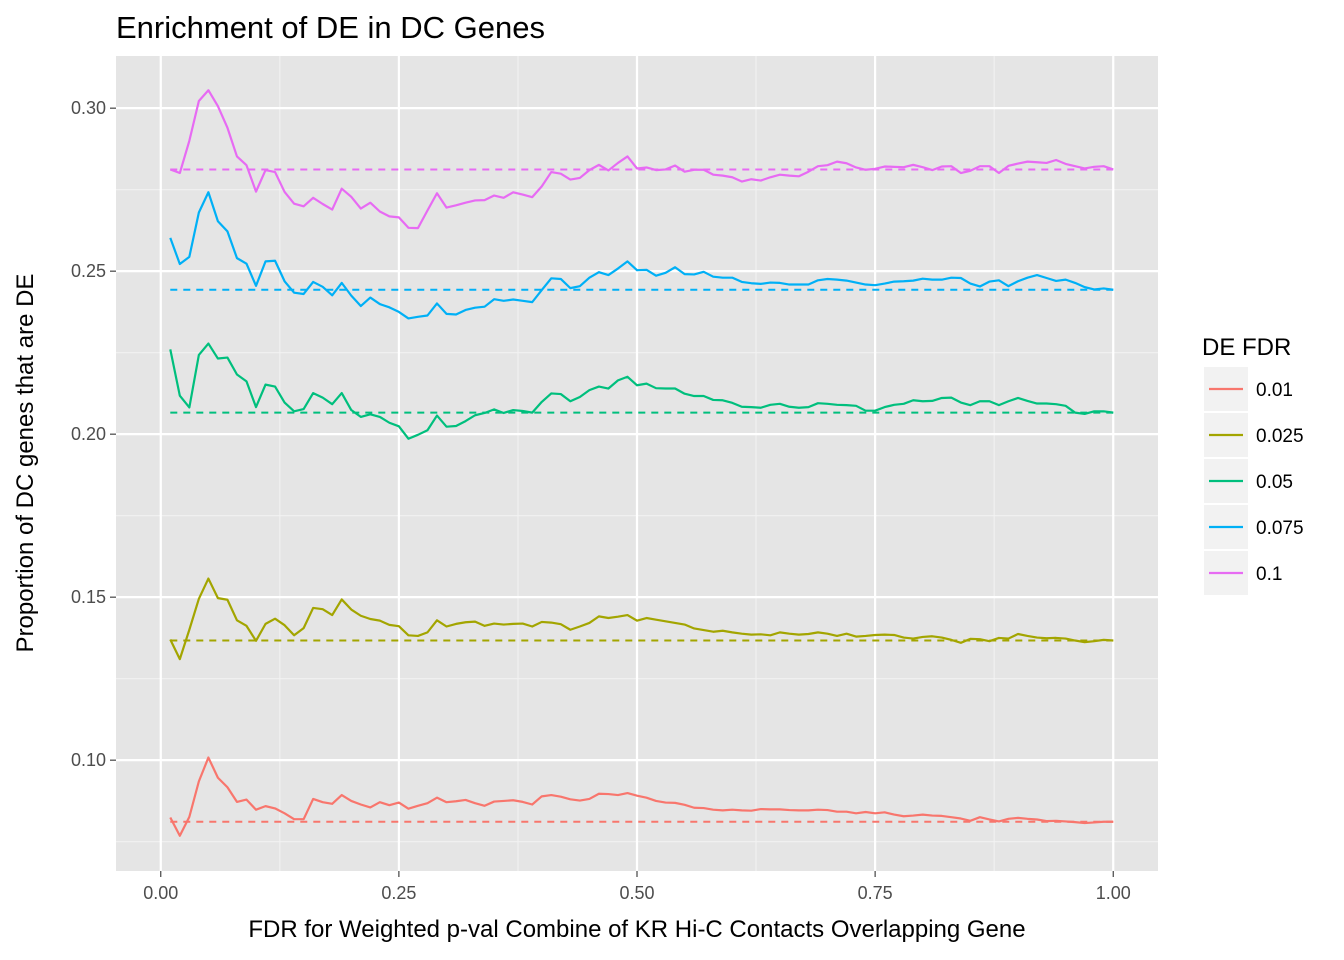 This screenshot has width=1344, height=960. Describe the element at coordinates (1274, 482) in the screenshot. I see `legend-label: 0.05` at that location.